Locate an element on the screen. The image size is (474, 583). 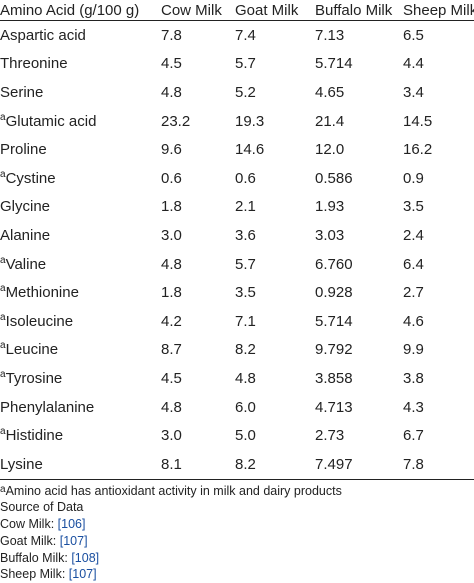
amino-acid-name-cell: aMethionine is located at coordinates (78, 292).